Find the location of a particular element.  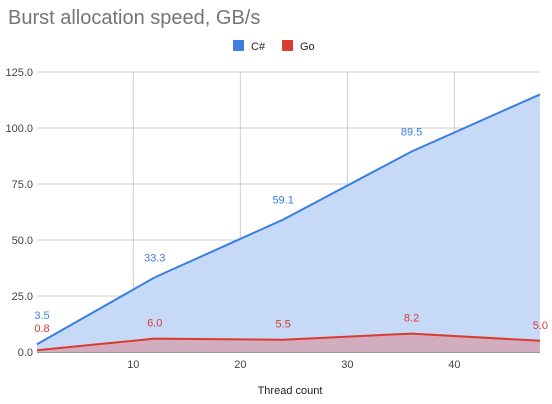

data-label: 33.3 is located at coordinates (154, 258).